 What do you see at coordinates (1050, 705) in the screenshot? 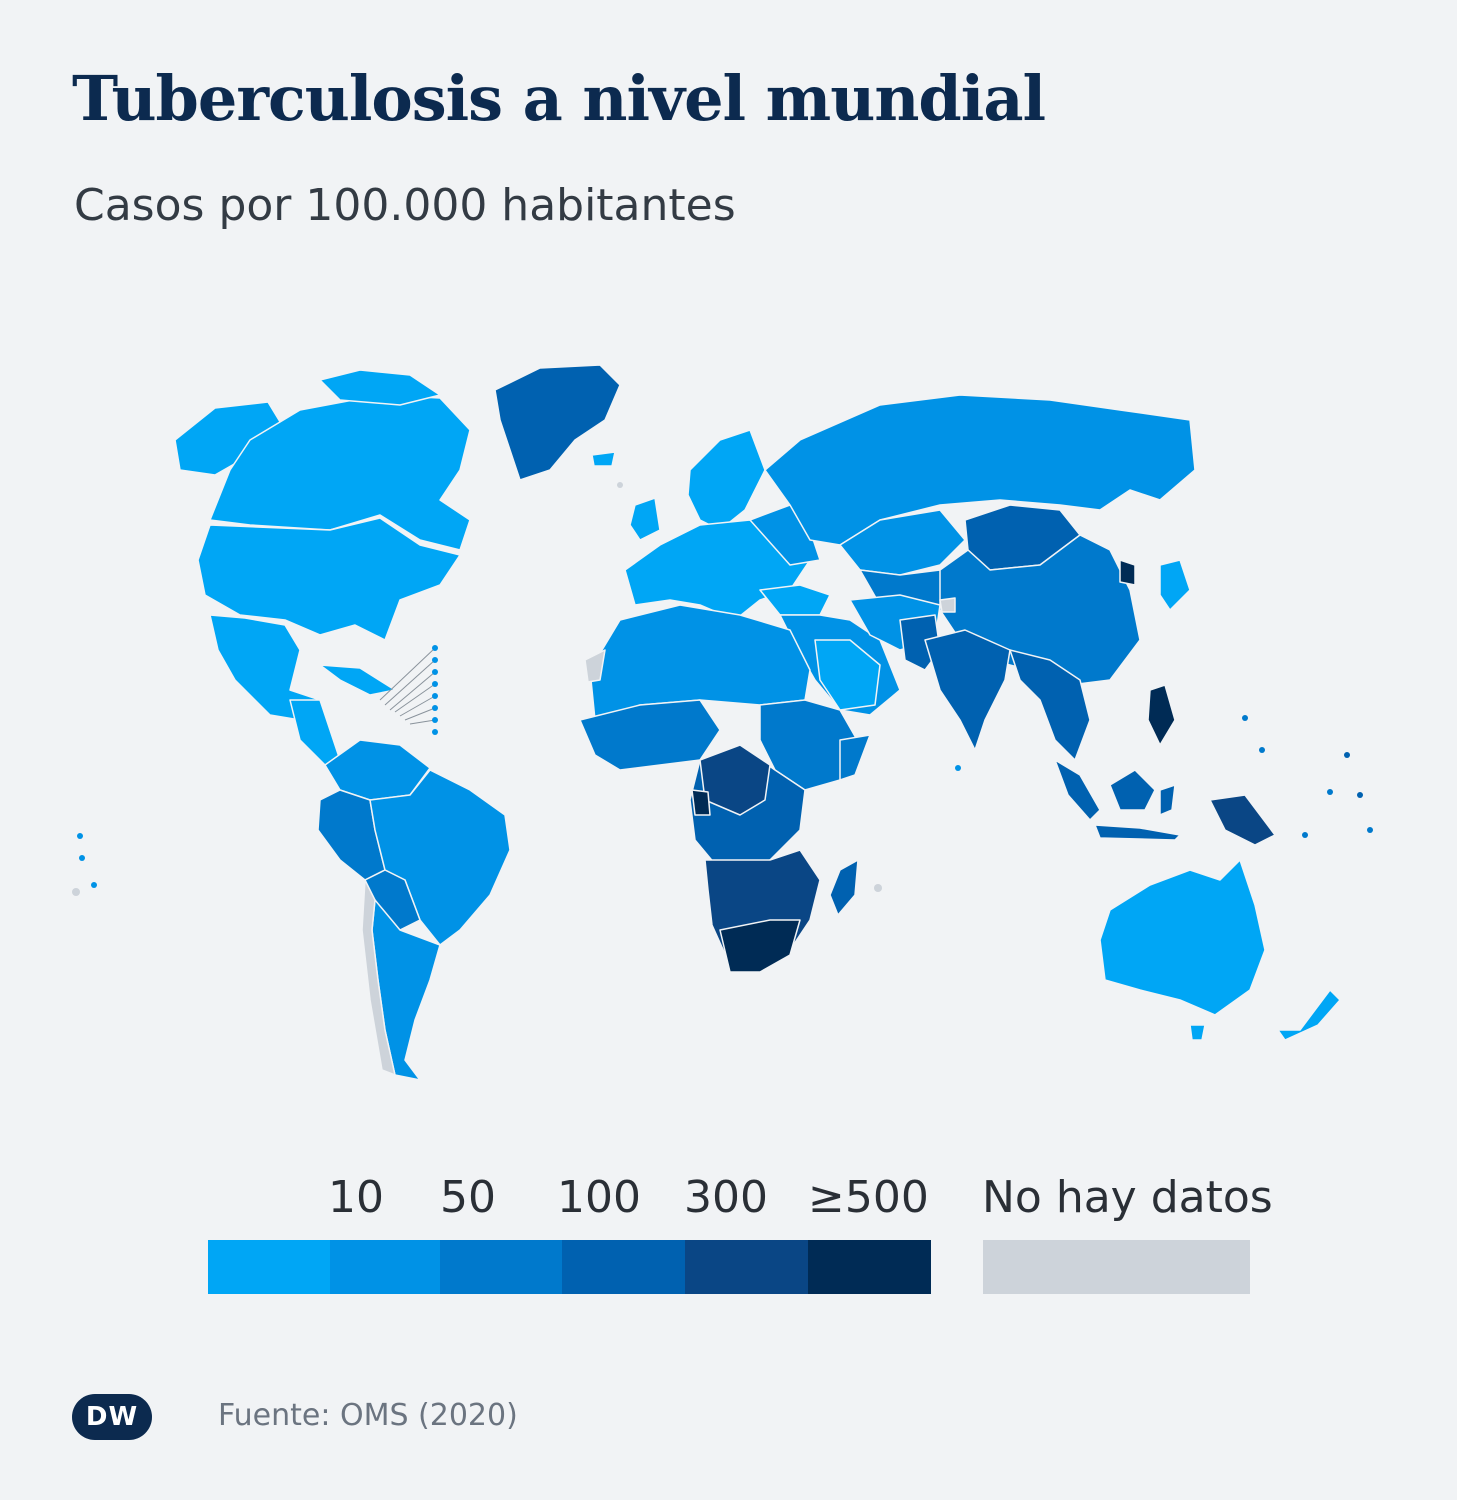
I see `region-southeast-asia` at bounding box center [1050, 705].